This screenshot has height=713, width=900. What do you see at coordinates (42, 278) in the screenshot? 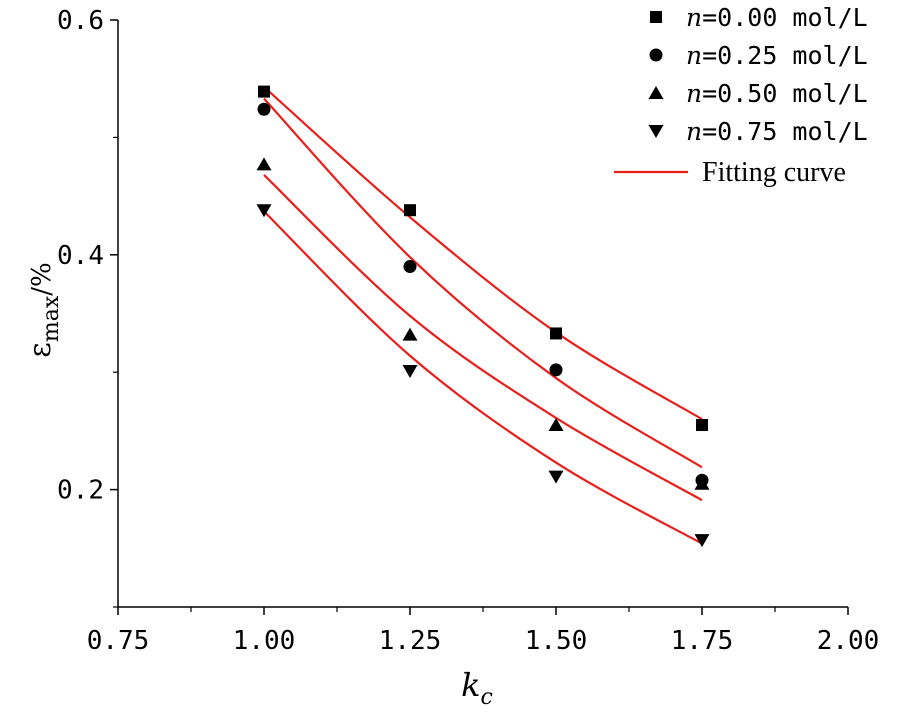
I see `y-axis-title-suffix: /%` at bounding box center [42, 278].